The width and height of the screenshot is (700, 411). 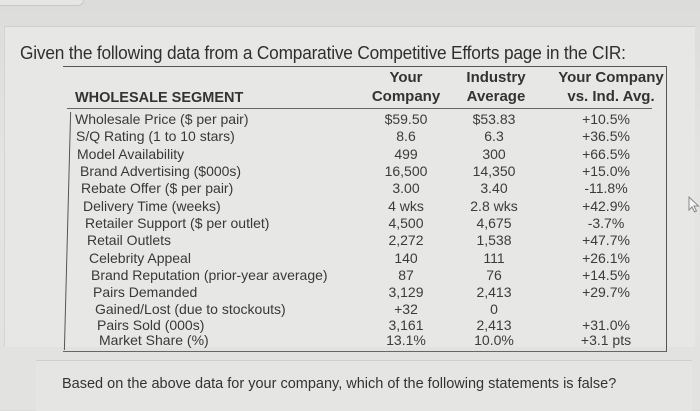 I want to click on vs-average-value: +14.5%, so click(x=606, y=275).